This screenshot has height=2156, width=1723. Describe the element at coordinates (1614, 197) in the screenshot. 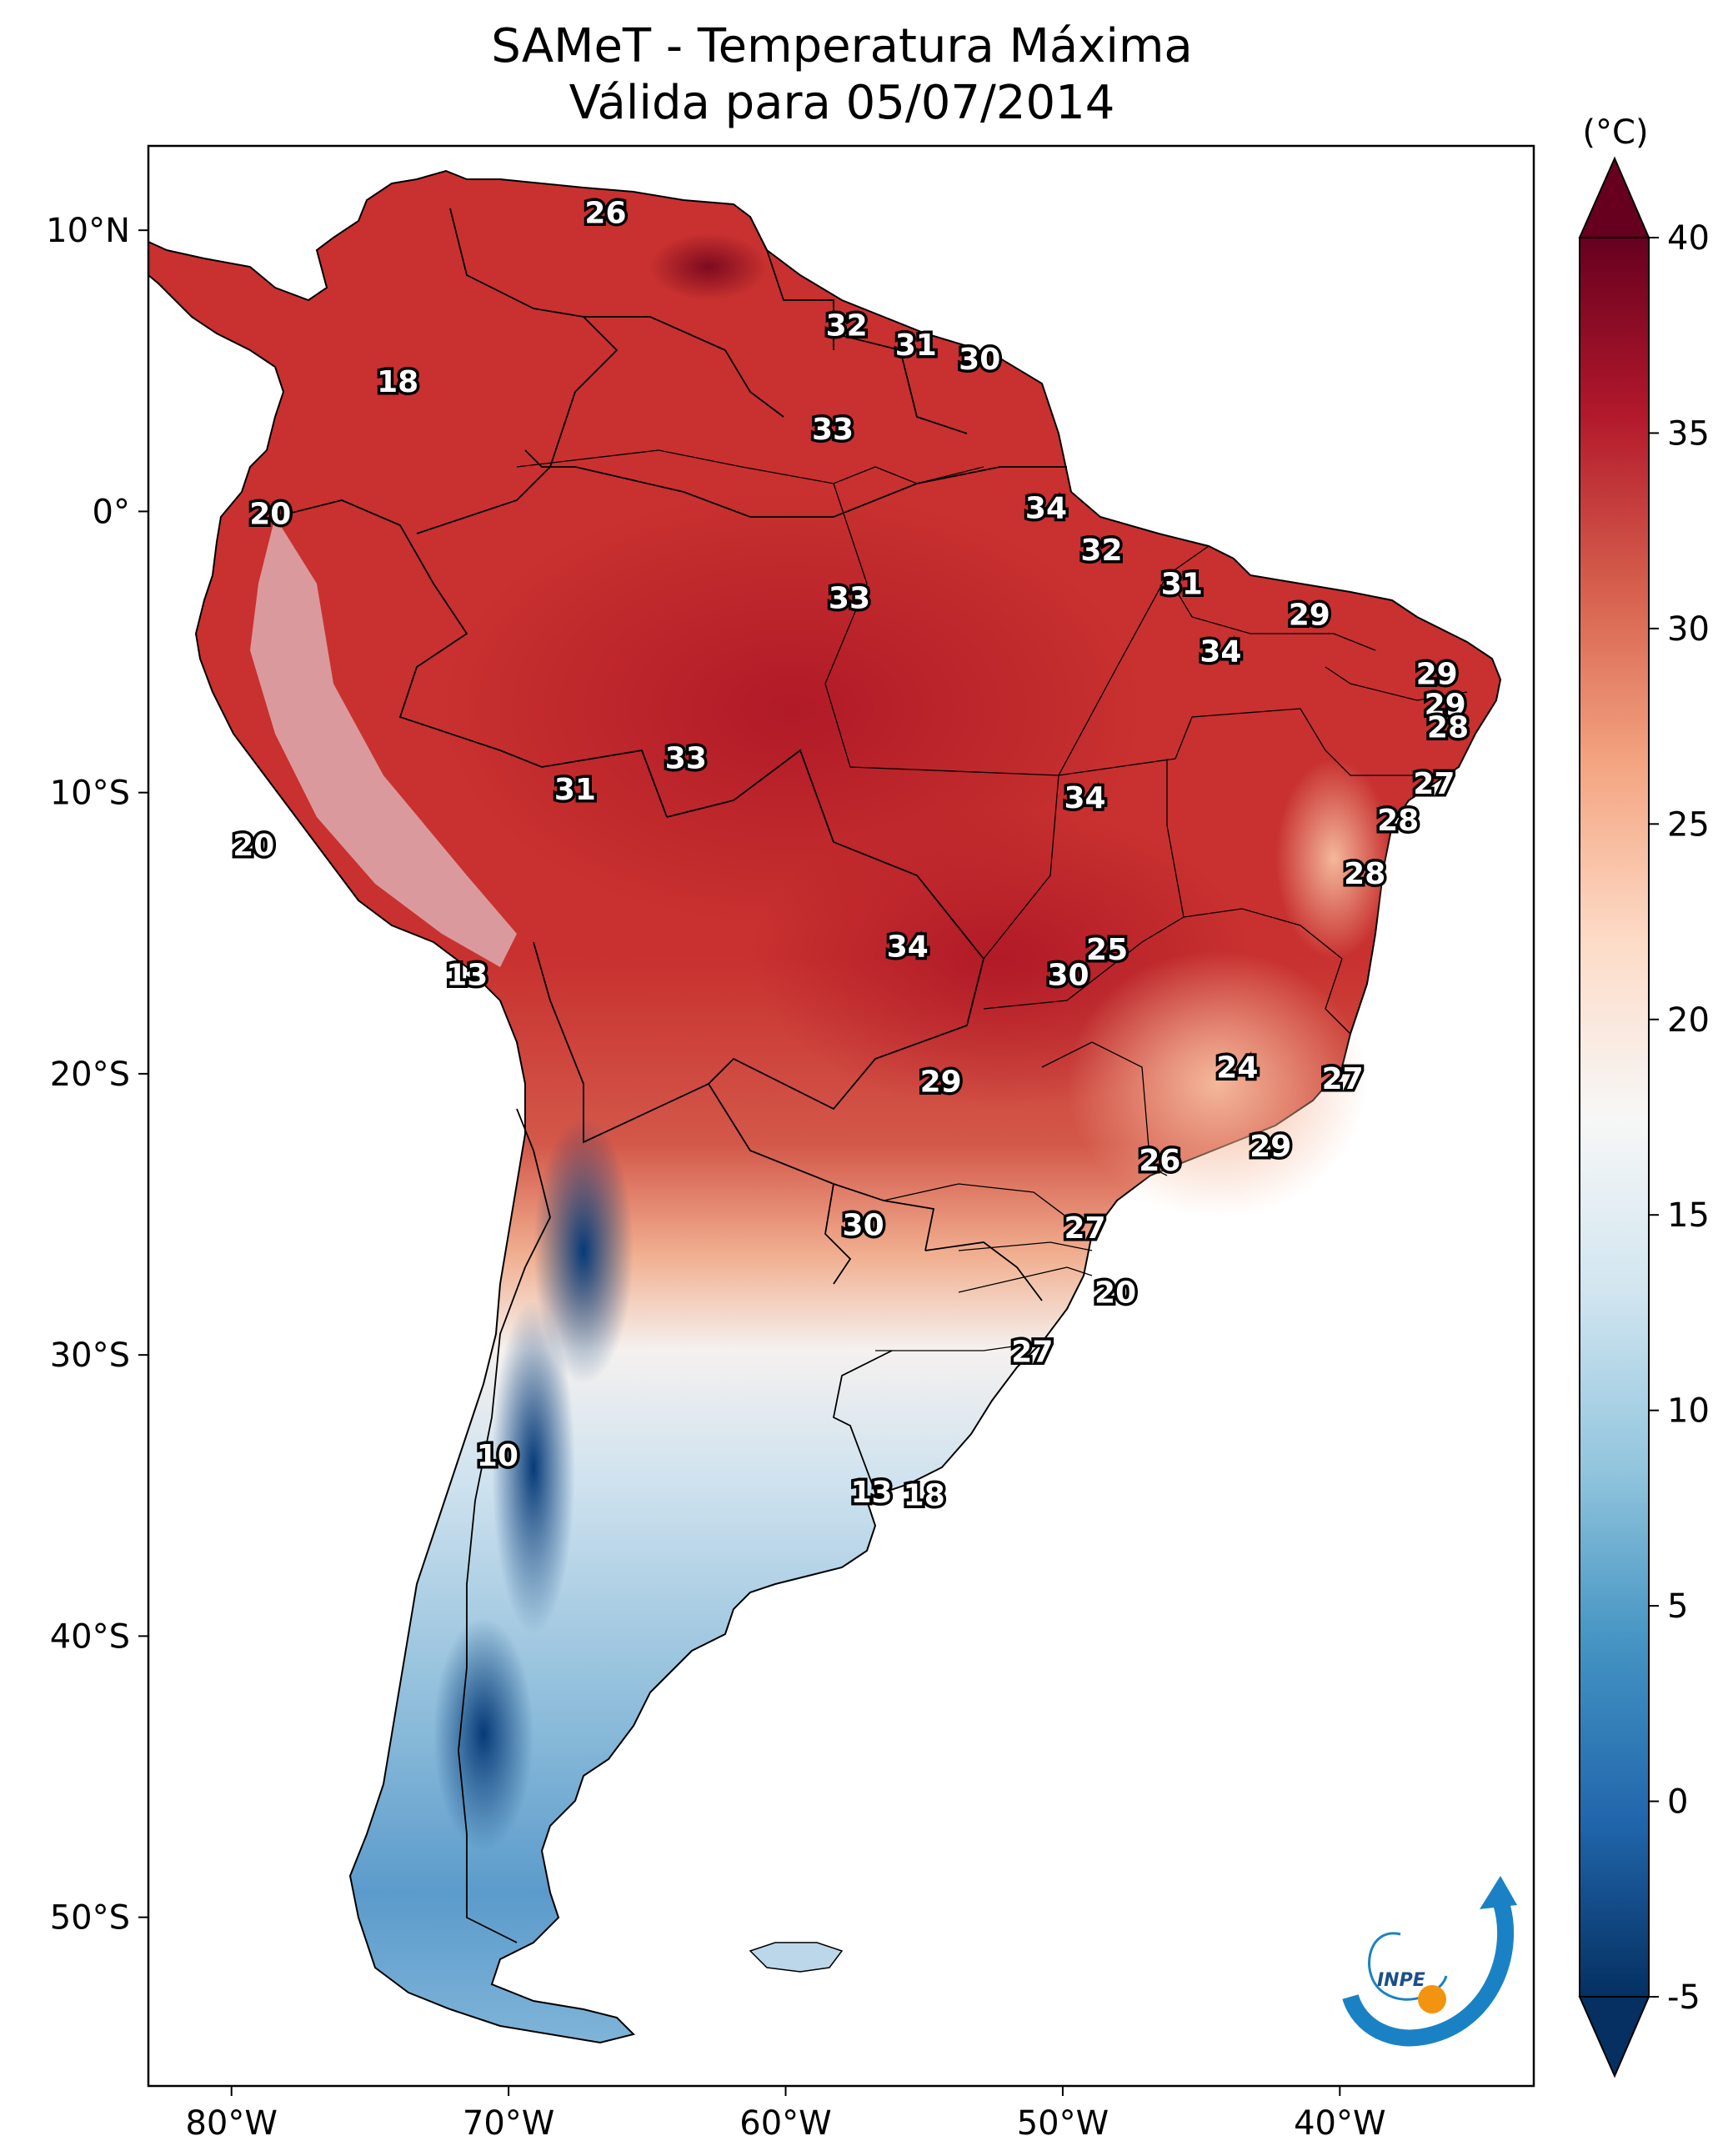

I see `colorbar-extend-max-arrow` at that location.